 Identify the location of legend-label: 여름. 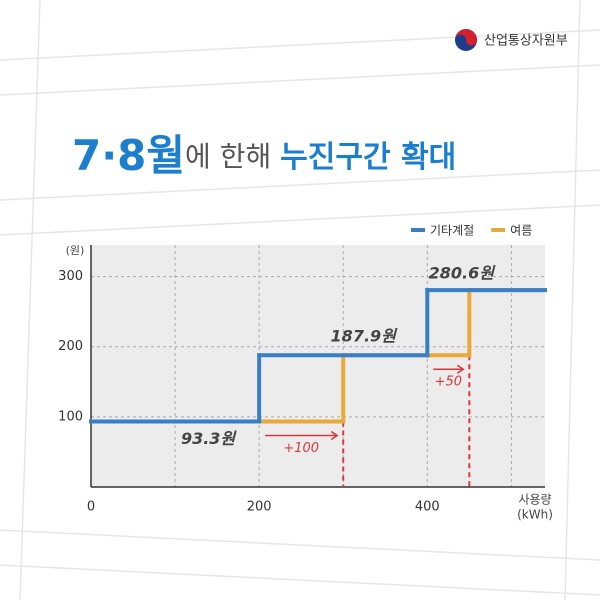
(521, 231).